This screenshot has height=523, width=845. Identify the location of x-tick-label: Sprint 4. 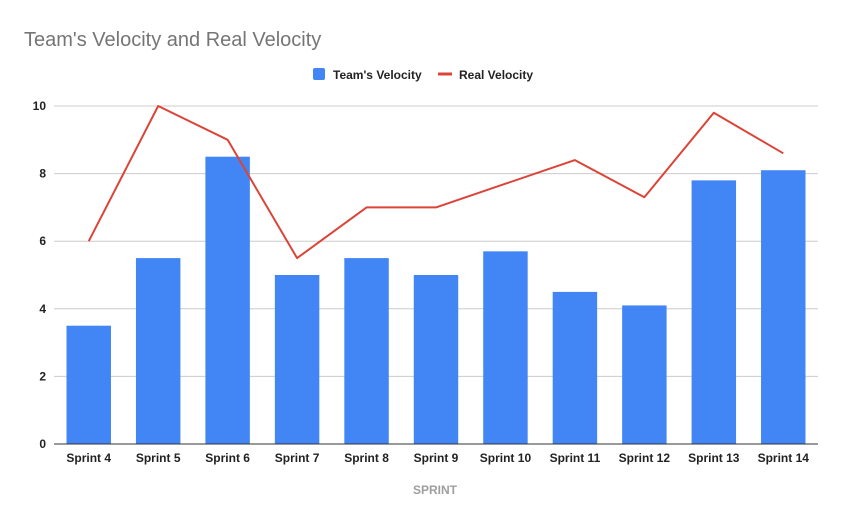
(88, 458).